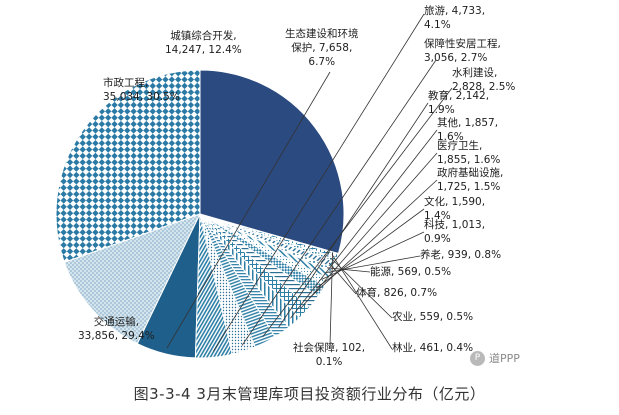 The height and width of the screenshot is (415, 619). What do you see at coordinates (331, 299) in the screenshot?
I see `leader-line-social` at bounding box center [331, 299].